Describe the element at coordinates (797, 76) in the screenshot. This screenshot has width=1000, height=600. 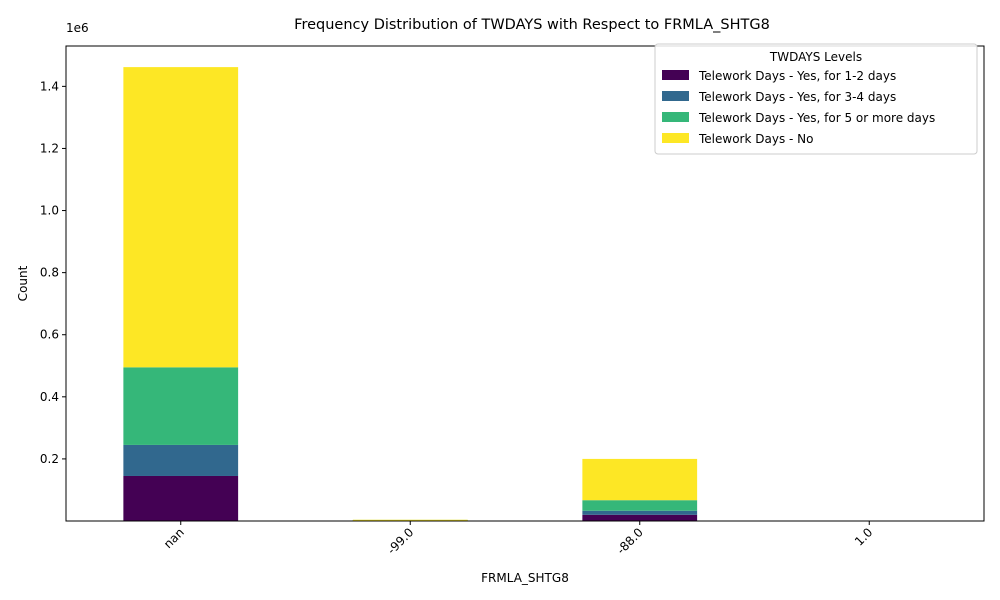
I see `legend-label: Telework Days - Yes, for 1-2 days` at that location.